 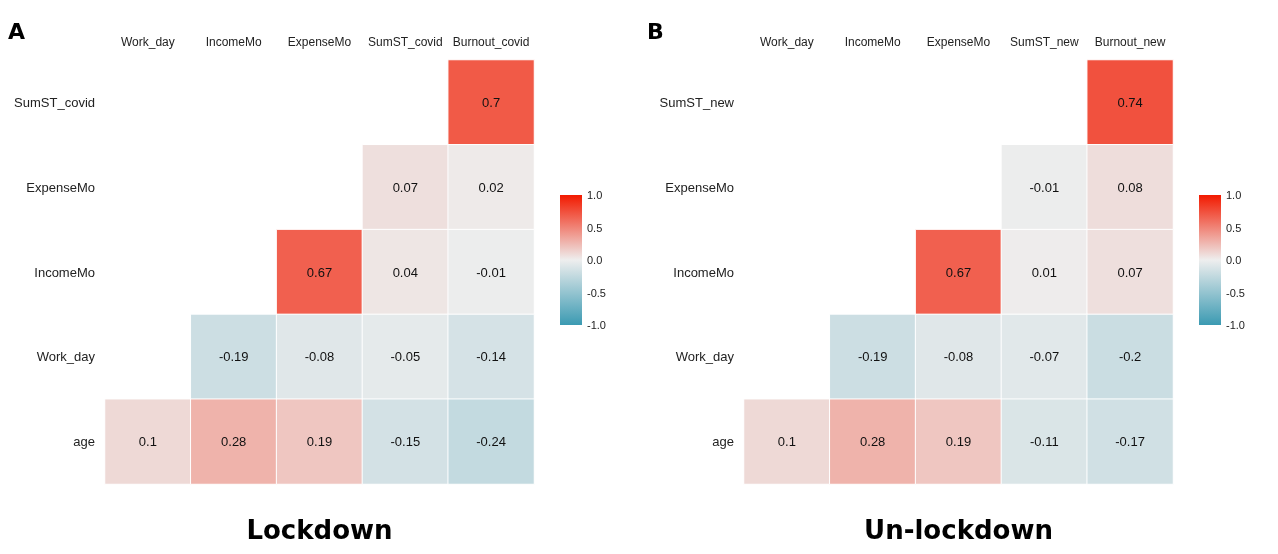 What do you see at coordinates (54, 102) in the screenshot?
I see `y-tick-label: SumST_covid` at bounding box center [54, 102].